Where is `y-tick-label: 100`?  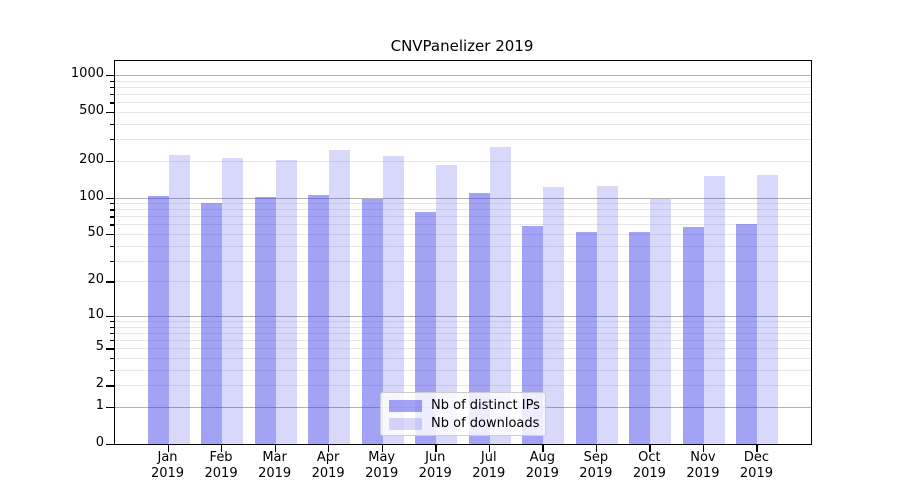
y-tick-label: 100 is located at coordinates (91, 196).